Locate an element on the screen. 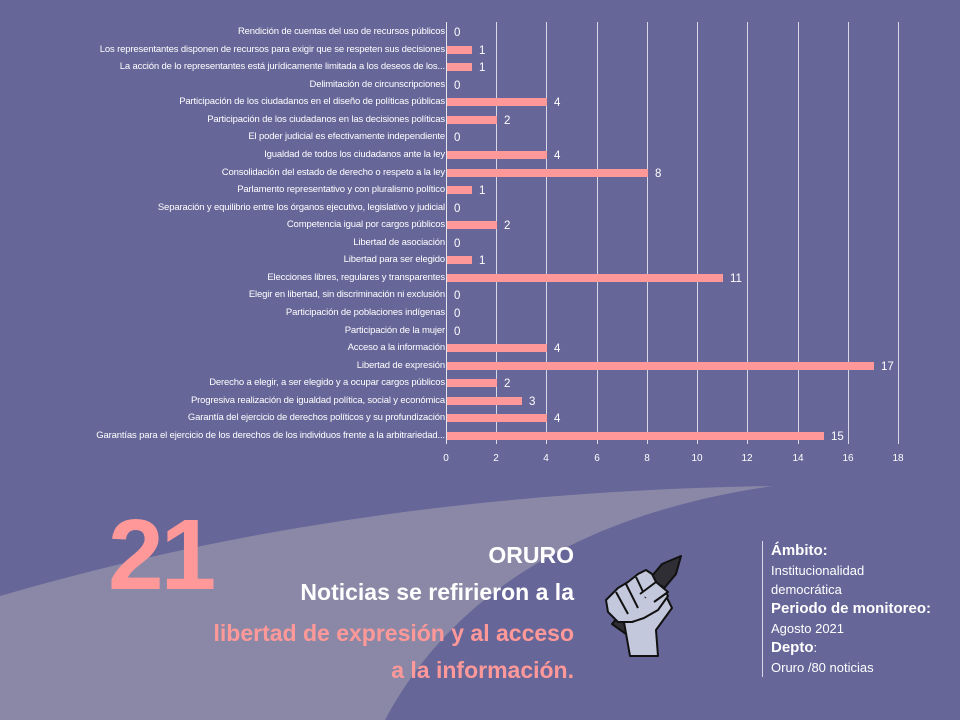 Image resolution: width=960 pixels, height=720 pixels. fist-holding-pen-icon is located at coordinates (643, 606).